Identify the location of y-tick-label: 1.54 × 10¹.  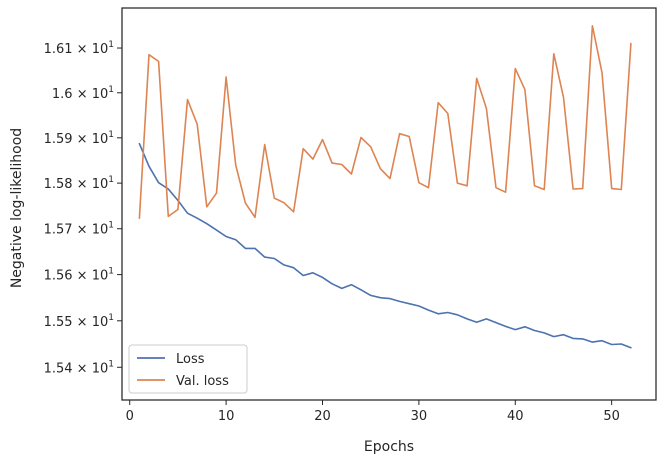
(79, 367).